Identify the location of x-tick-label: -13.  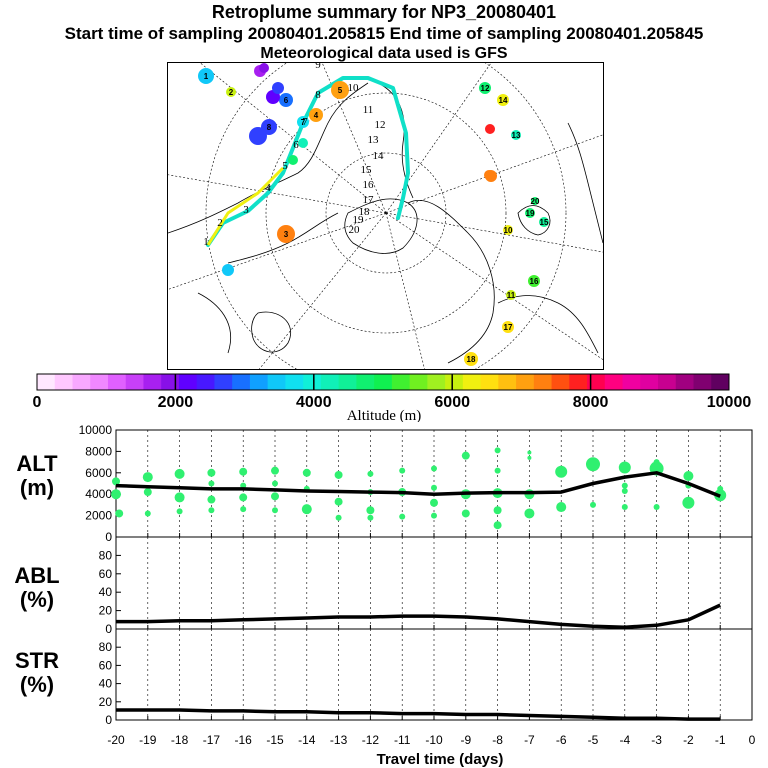
(339, 740).